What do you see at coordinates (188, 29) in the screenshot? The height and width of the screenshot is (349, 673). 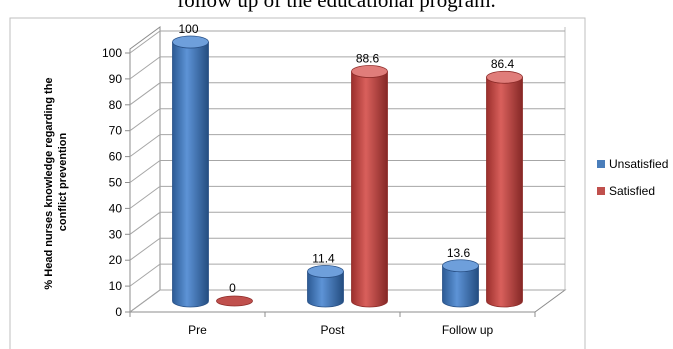 I see `data-label: 100` at bounding box center [188, 29].